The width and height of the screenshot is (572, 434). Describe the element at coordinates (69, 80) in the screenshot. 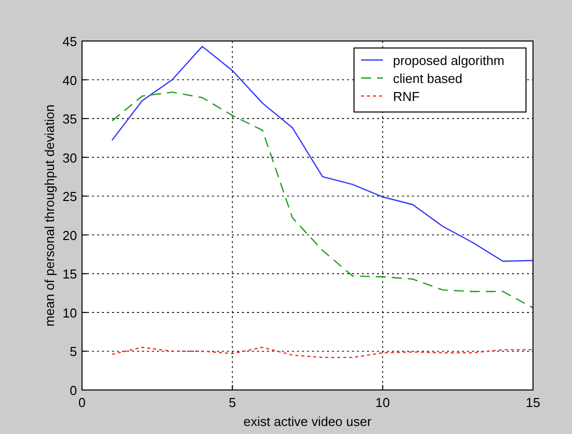

I see `y-tick-label: 40` at that location.